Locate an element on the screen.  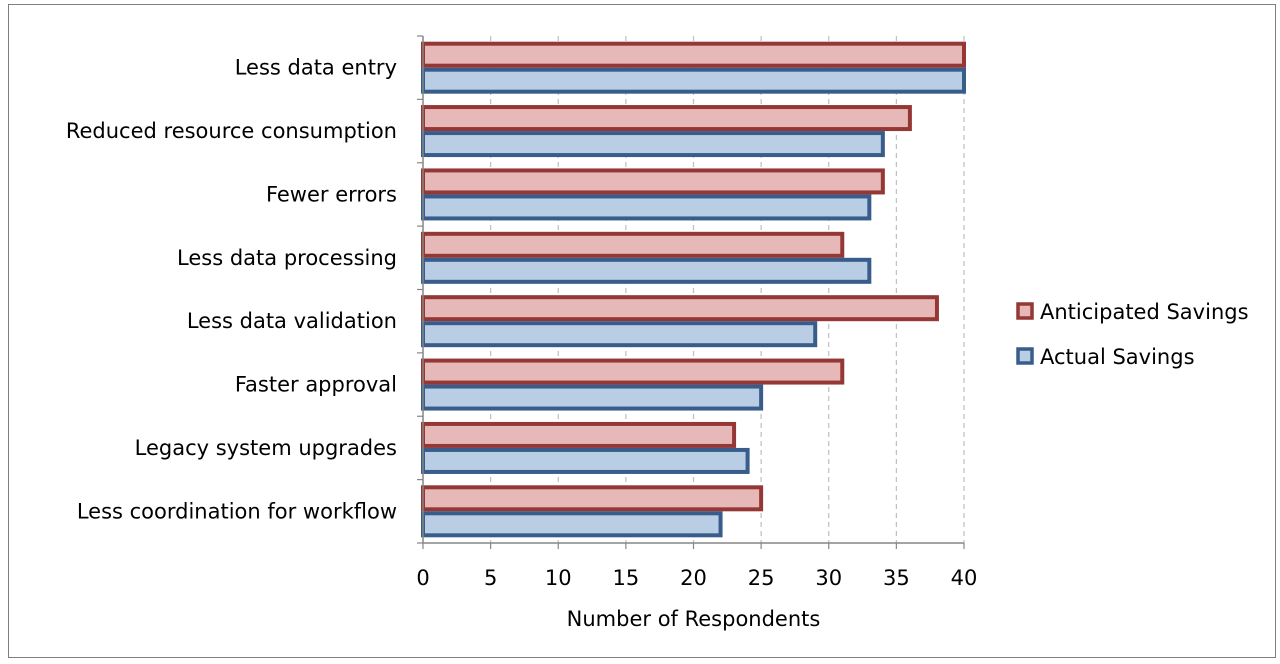
category-label: Less data entry is located at coordinates (316, 68).